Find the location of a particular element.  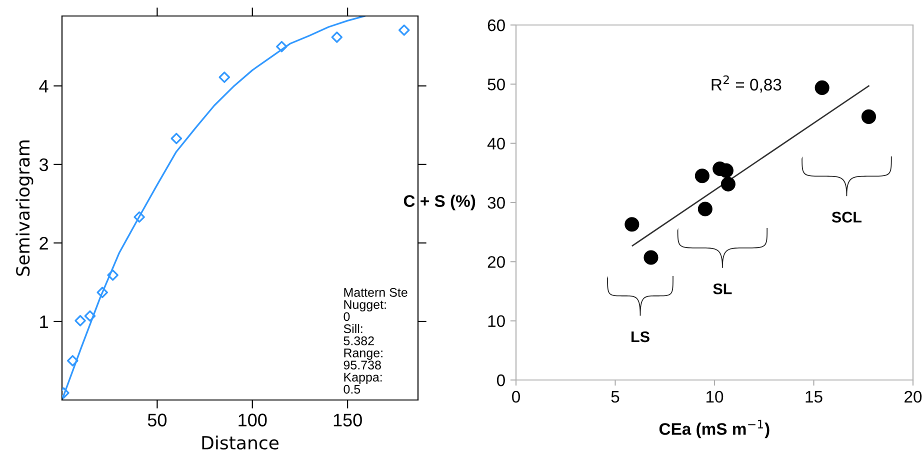

y-tick-label: 0 is located at coordinates (500, 380).